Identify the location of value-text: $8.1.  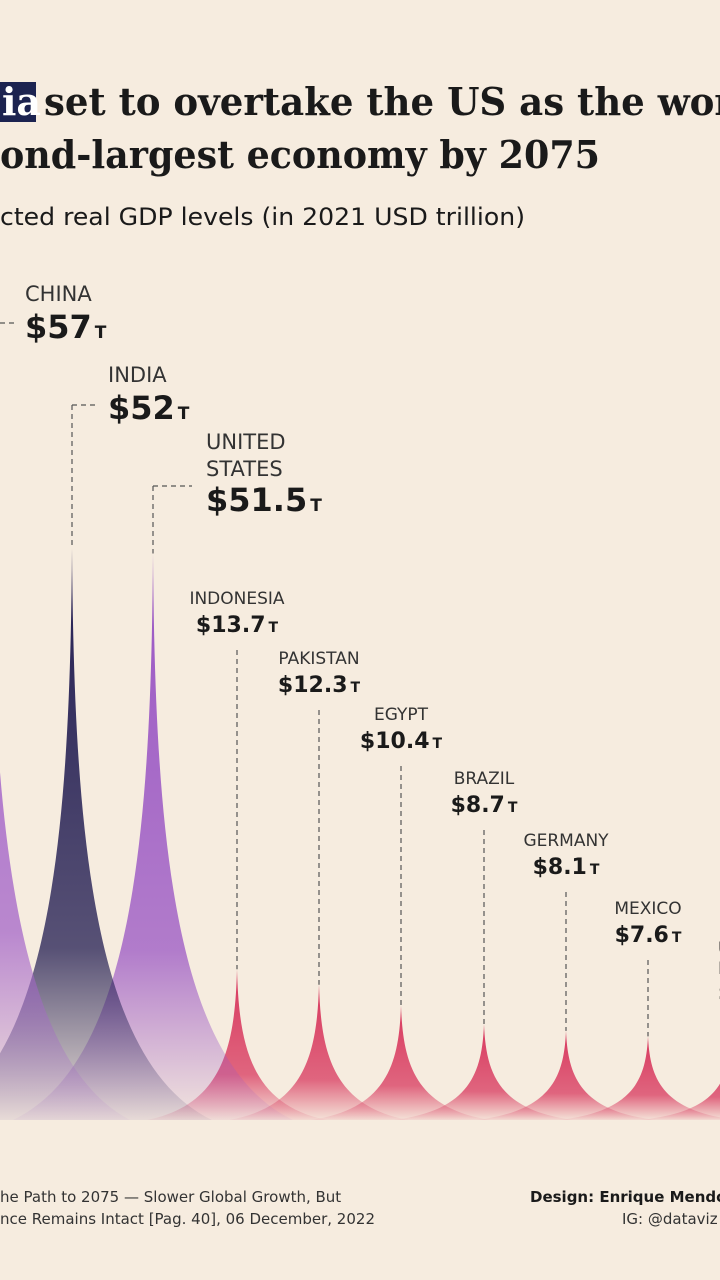
(560, 867).